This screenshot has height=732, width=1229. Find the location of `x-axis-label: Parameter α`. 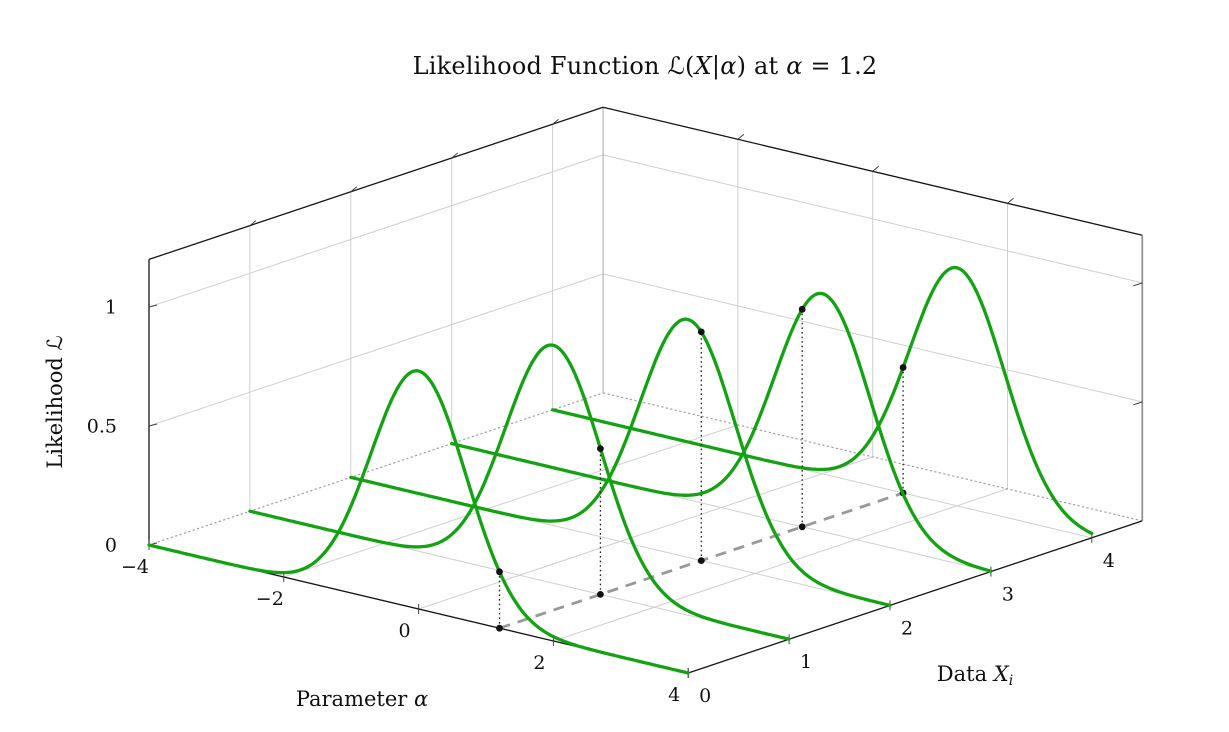

x-axis-label: Parameter α is located at coordinates (362, 699).